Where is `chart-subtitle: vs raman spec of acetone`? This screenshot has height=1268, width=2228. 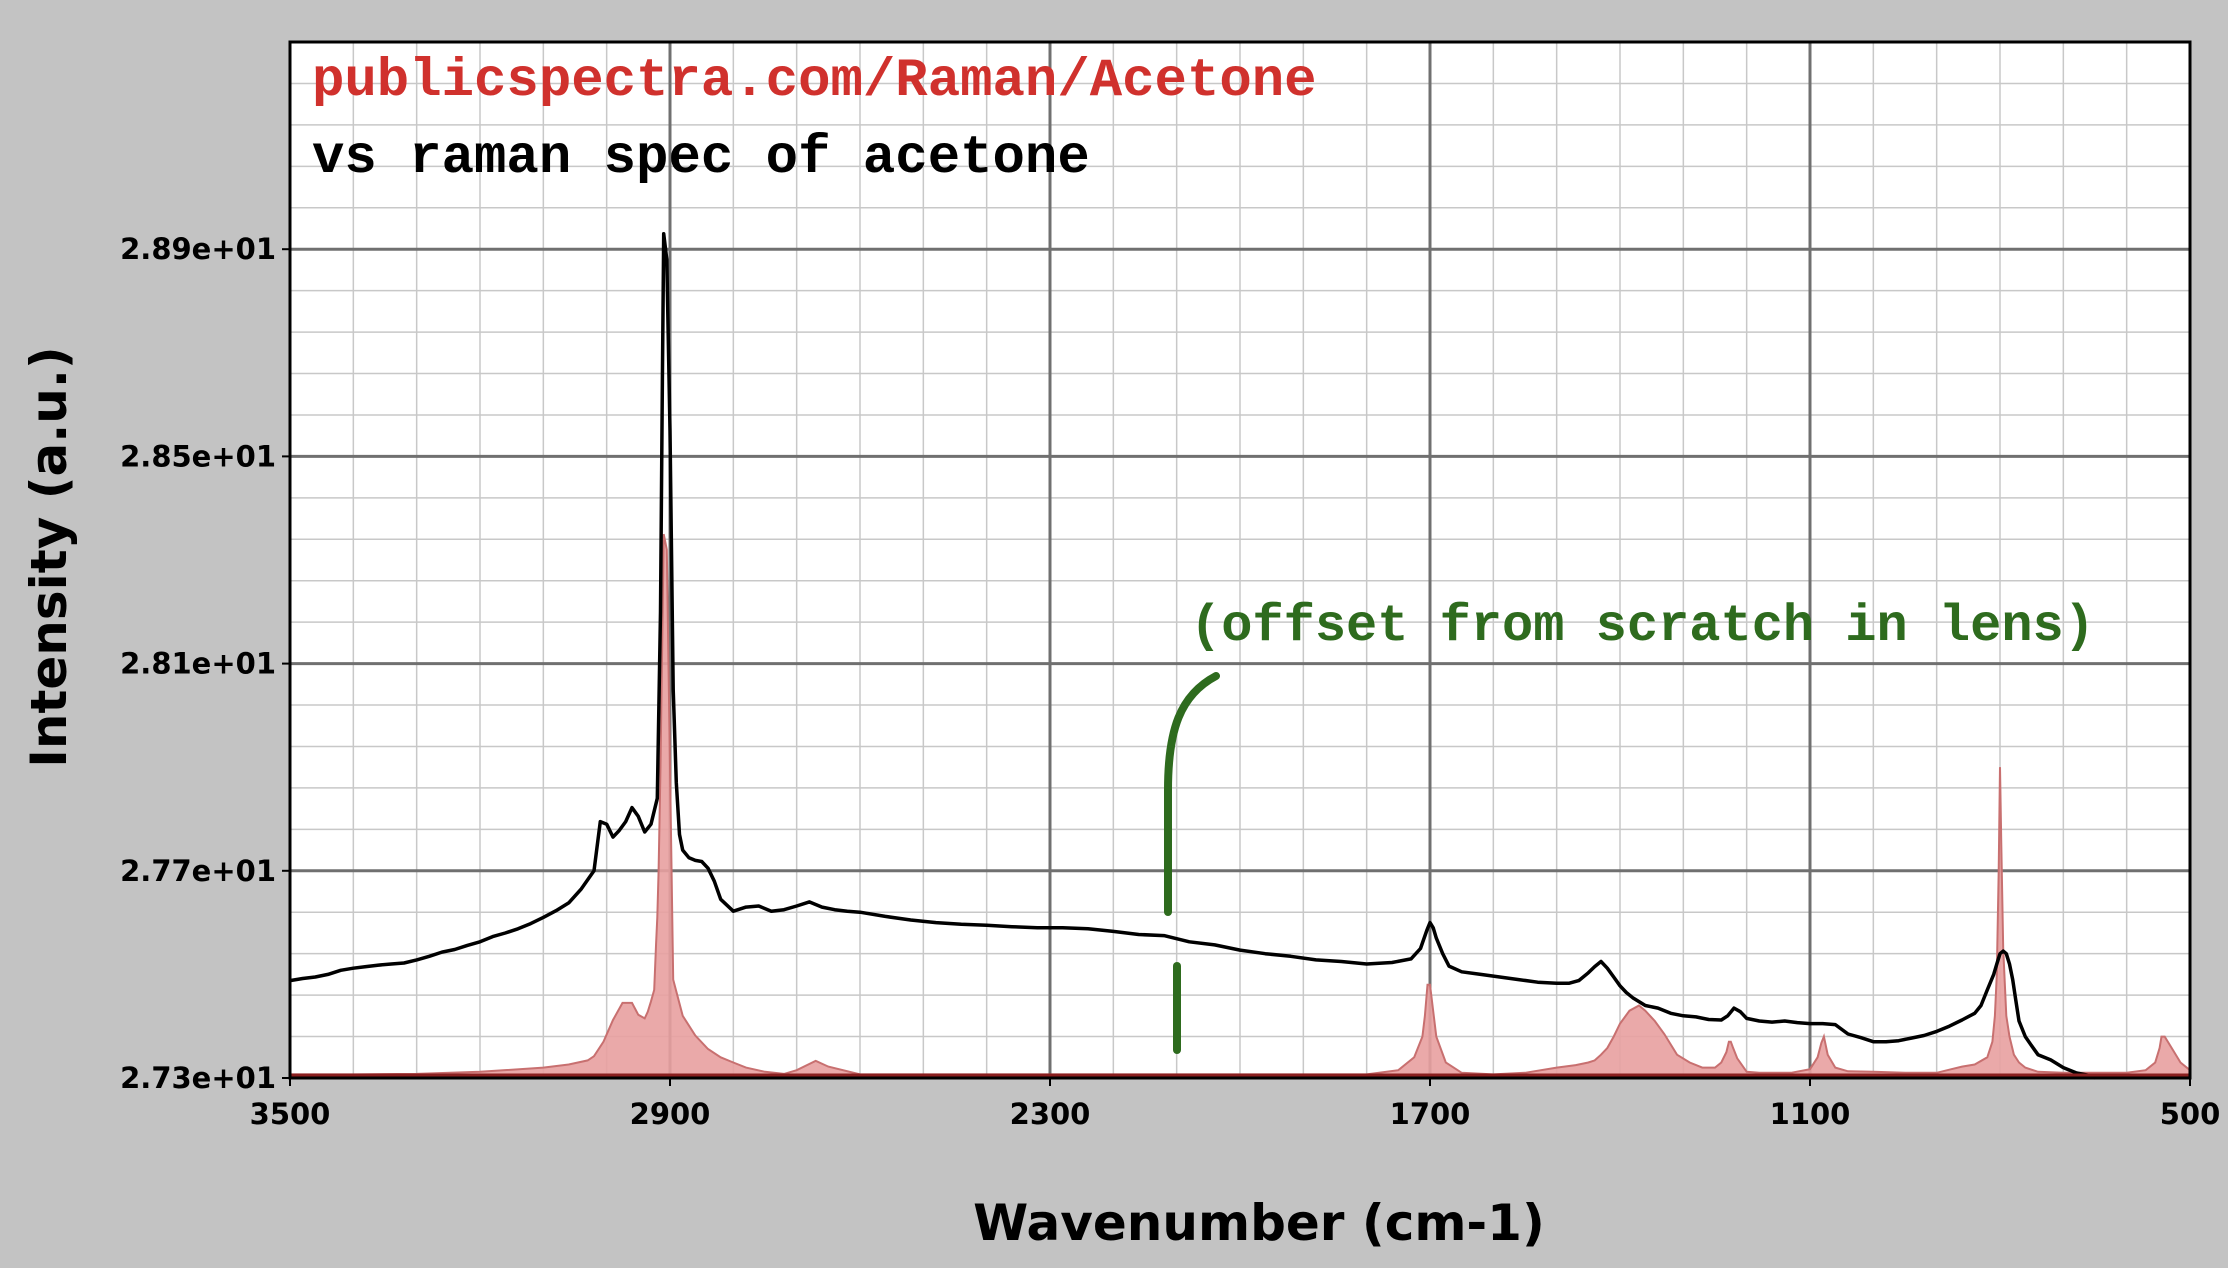 chart-subtitle: vs raman spec of acetone is located at coordinates (701, 158).